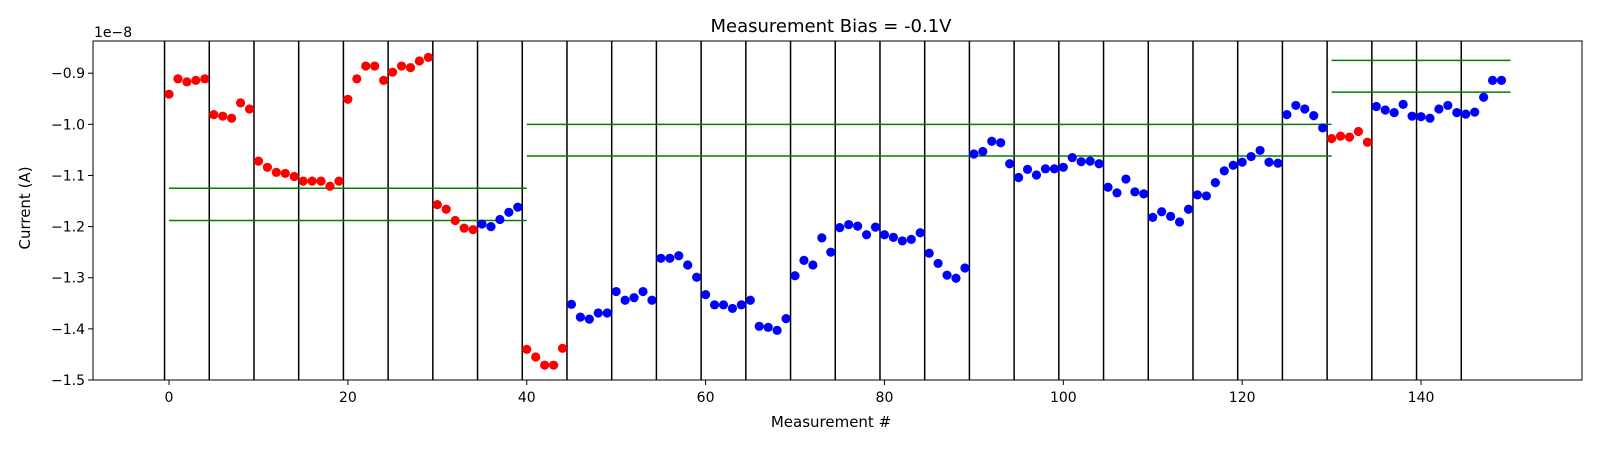  Describe the element at coordinates (527, 398) in the screenshot. I see `x-tick-label: 40` at that location.